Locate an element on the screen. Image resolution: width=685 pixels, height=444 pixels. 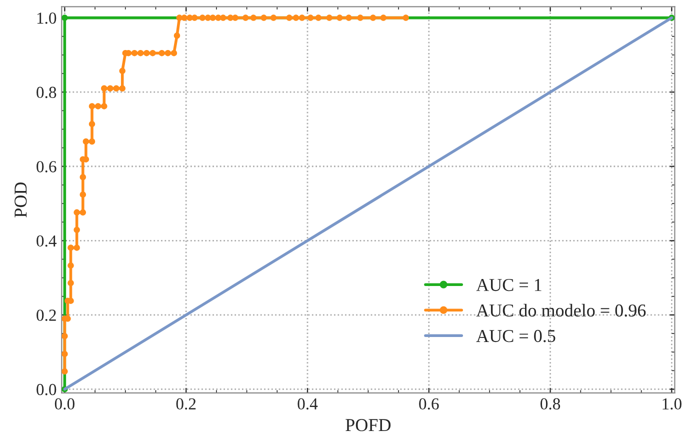
x-axis-title: POFD is located at coordinates (368, 425).